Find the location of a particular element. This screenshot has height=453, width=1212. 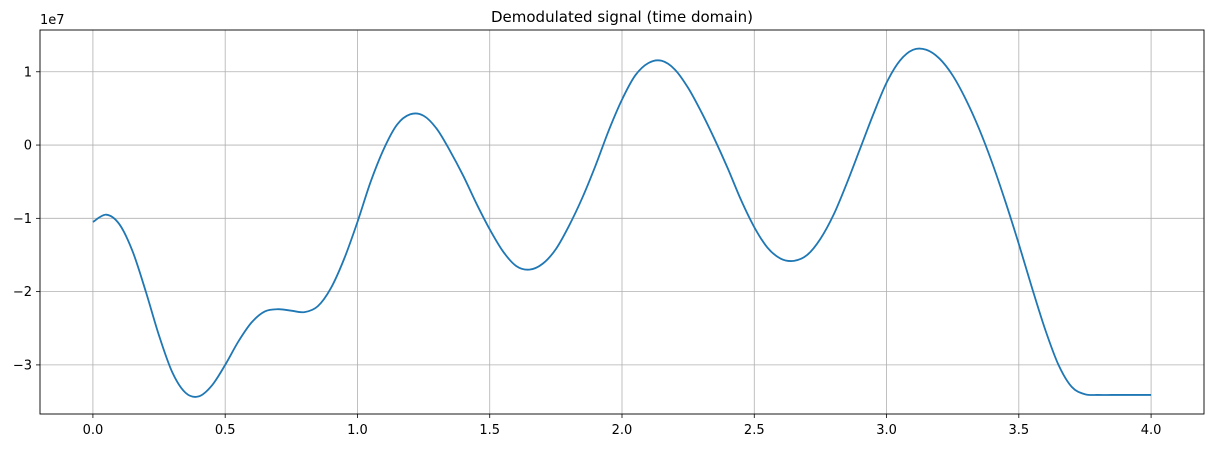

y-offset-label: 1e7 is located at coordinates (52, 20).